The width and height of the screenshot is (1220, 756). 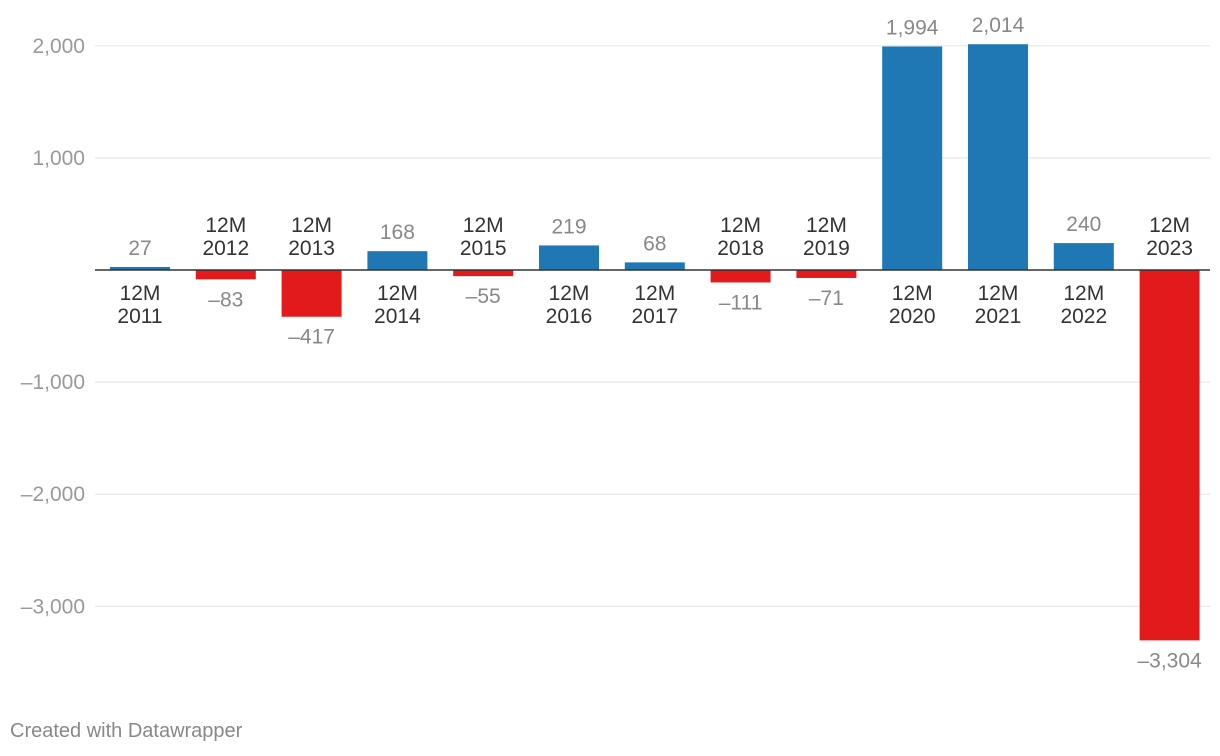 What do you see at coordinates (483, 248) in the screenshot?
I see `category-label: 2015` at bounding box center [483, 248].